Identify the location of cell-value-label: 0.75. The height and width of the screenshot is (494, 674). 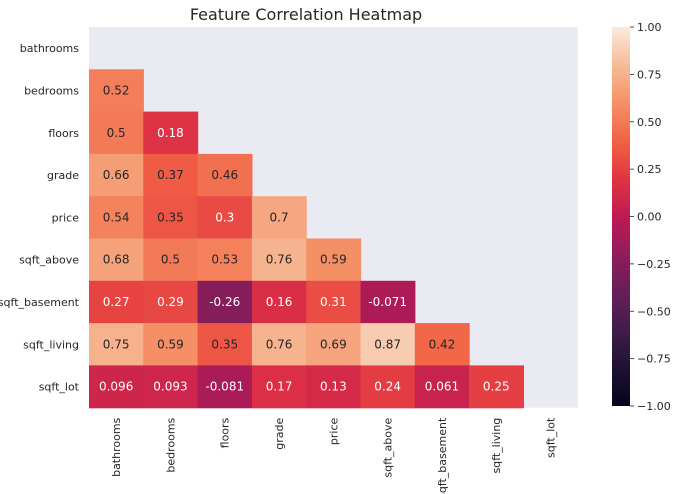
(116, 344).